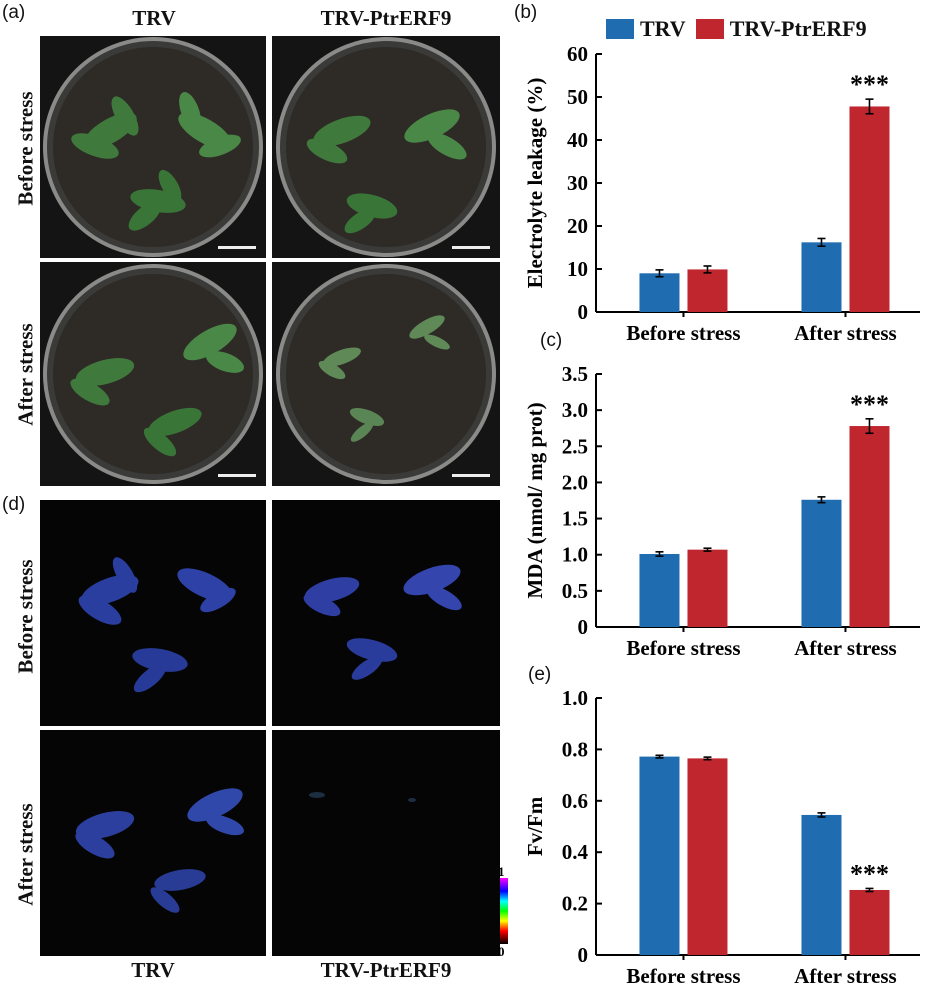  What do you see at coordinates (575, 555) in the screenshot?
I see `y-tick-label-c-2: 1.0` at bounding box center [575, 555].